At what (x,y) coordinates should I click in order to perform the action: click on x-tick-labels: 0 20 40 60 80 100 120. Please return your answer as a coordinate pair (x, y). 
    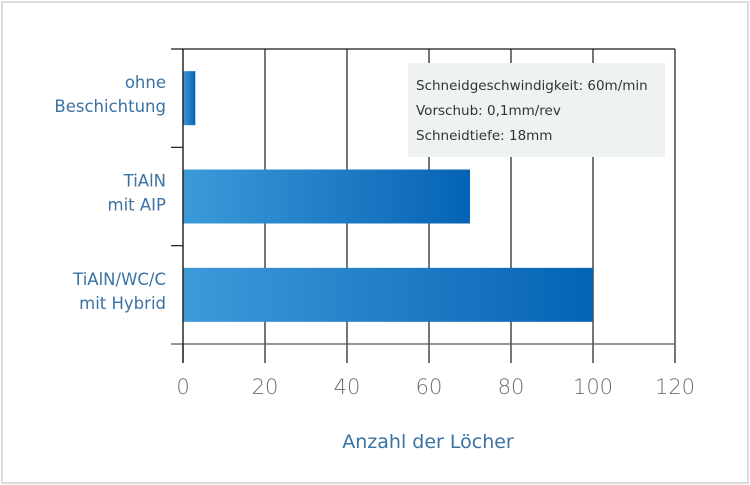
    Looking at the image, I should click on (435, 387).